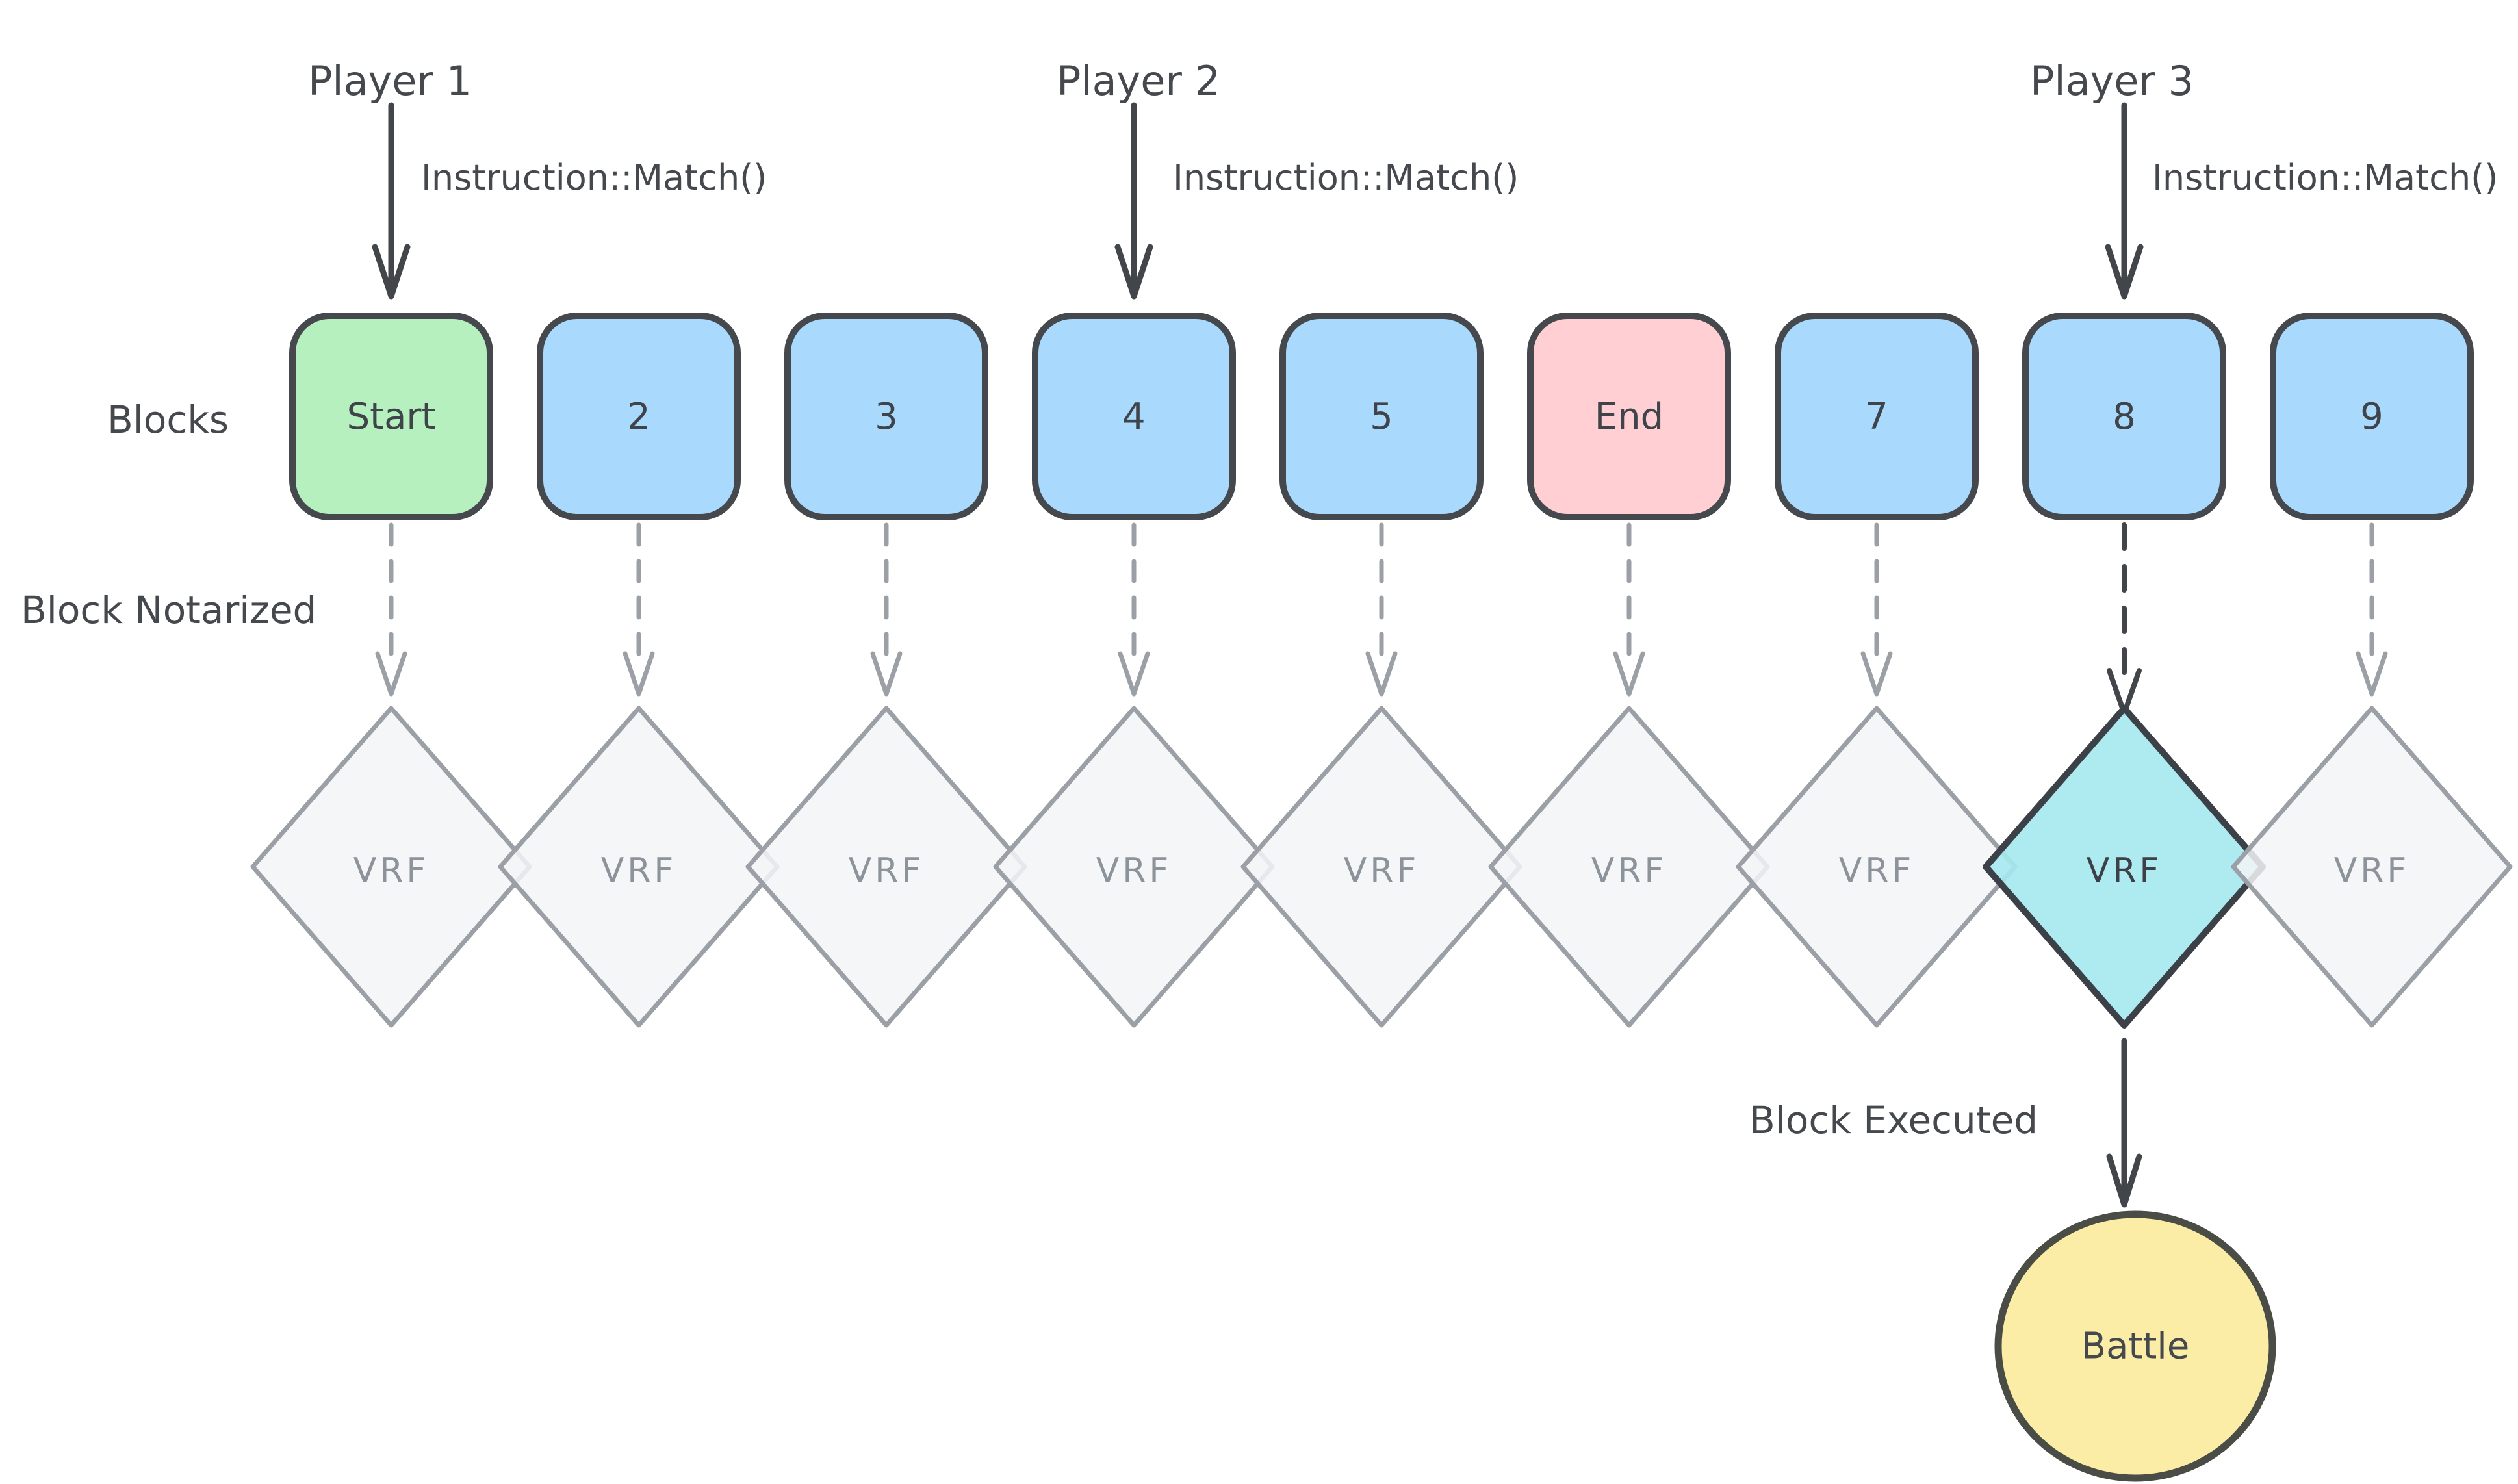 The height and width of the screenshot is (1484, 2518). I want to click on instruction-label-3: Instruction::Match(), so click(2325, 178).